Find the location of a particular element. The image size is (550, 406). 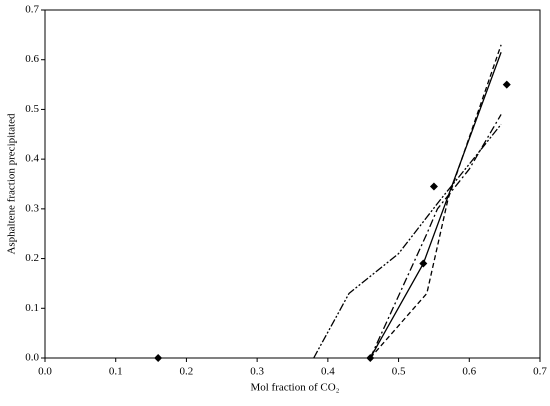

y-tick-label: 0.5 is located at coordinates (32, 109).